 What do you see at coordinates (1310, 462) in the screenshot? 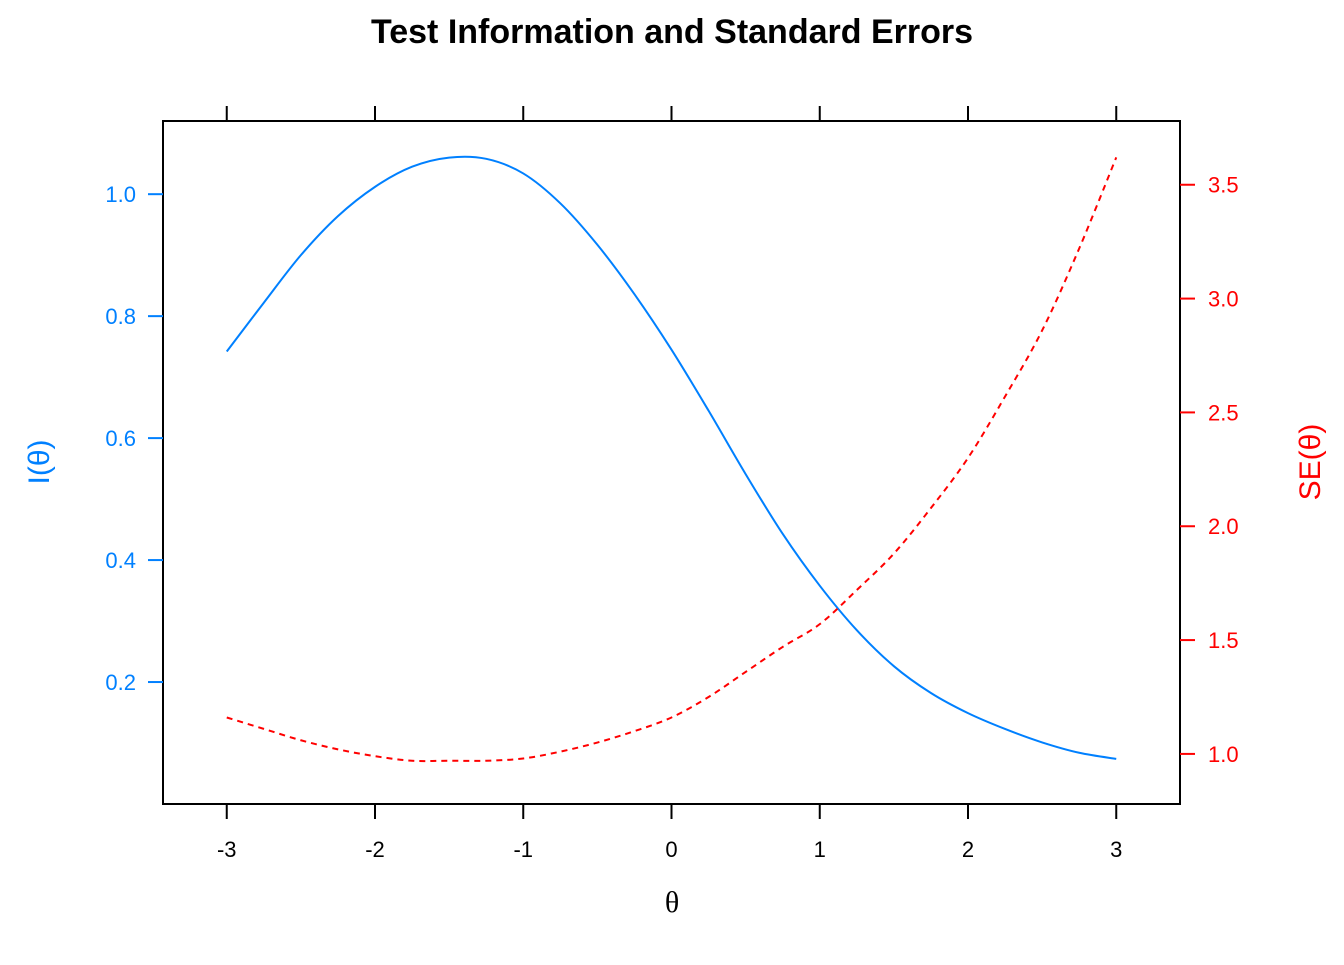
I see `y-axis-right-title: SE(θ)` at bounding box center [1310, 462].